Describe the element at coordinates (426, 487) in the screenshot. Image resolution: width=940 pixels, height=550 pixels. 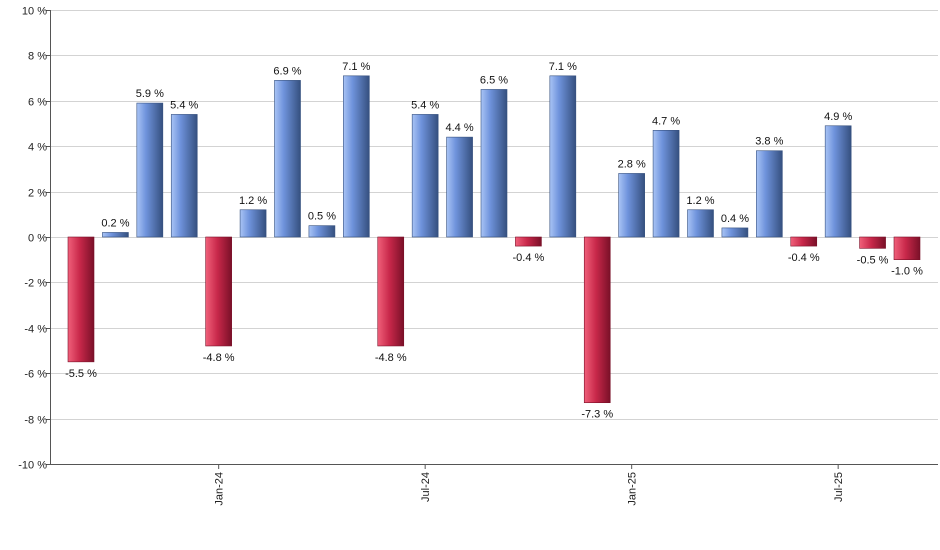
I see `x-tick-label: Jul-24` at that location.